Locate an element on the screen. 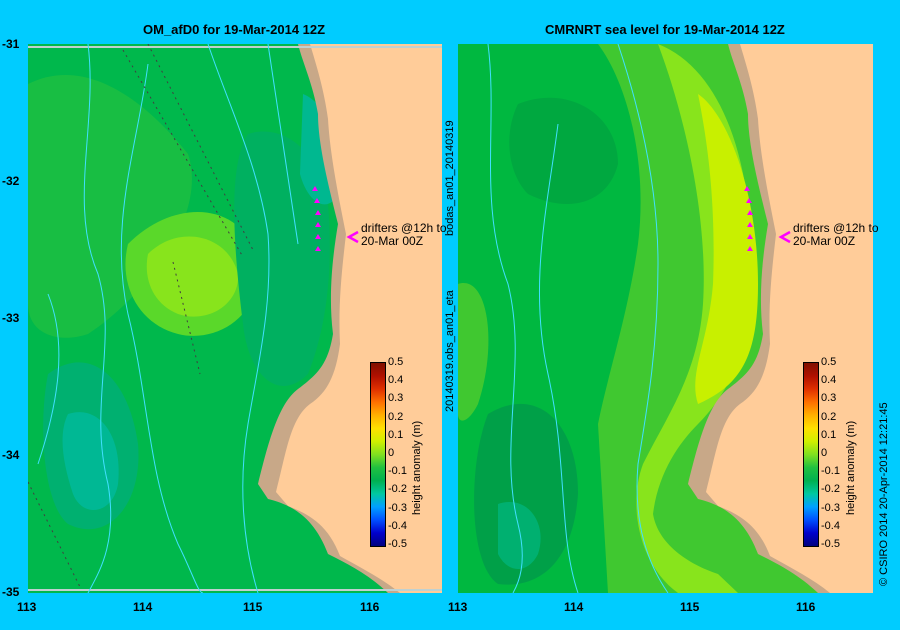 This screenshot has height=630, width=900. credit: © CSIRO 2014 20-Apr-2014 12:21:45 is located at coordinates (884, 494).